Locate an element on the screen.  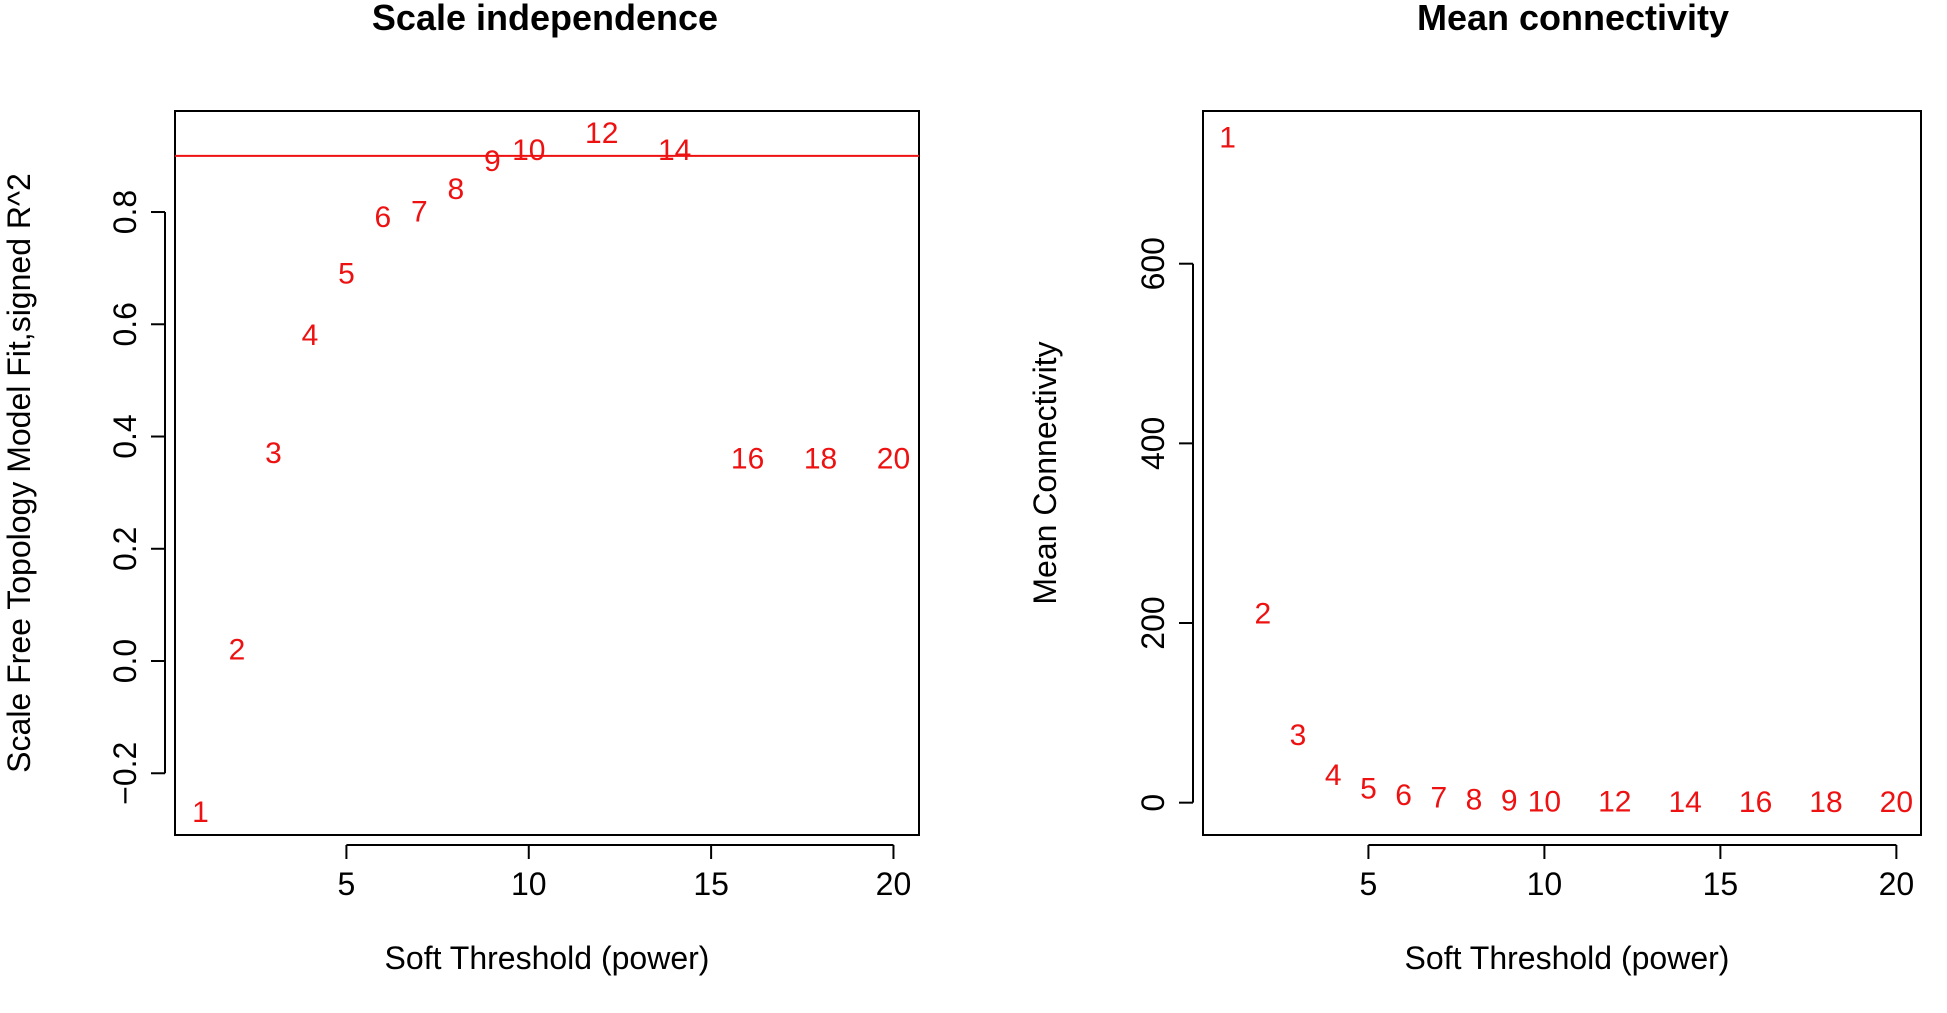
y-tick-label: 600 is located at coordinates (1153, 263).